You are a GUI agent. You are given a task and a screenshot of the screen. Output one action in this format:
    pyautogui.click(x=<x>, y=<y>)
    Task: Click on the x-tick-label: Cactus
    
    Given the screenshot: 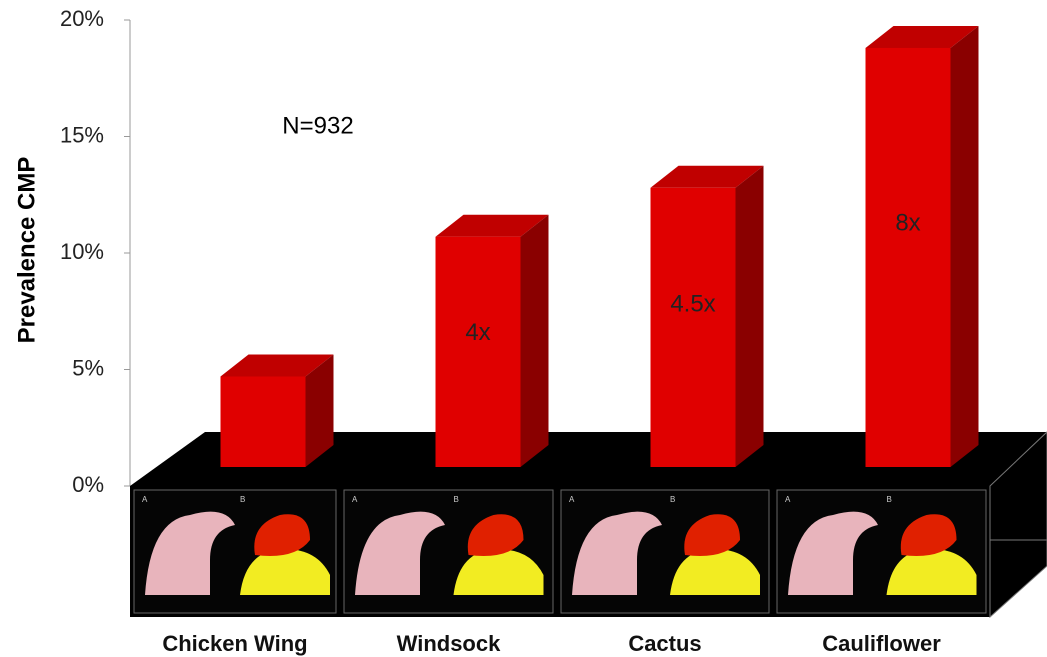 What is the action you would take?
    pyautogui.click(x=664, y=643)
    